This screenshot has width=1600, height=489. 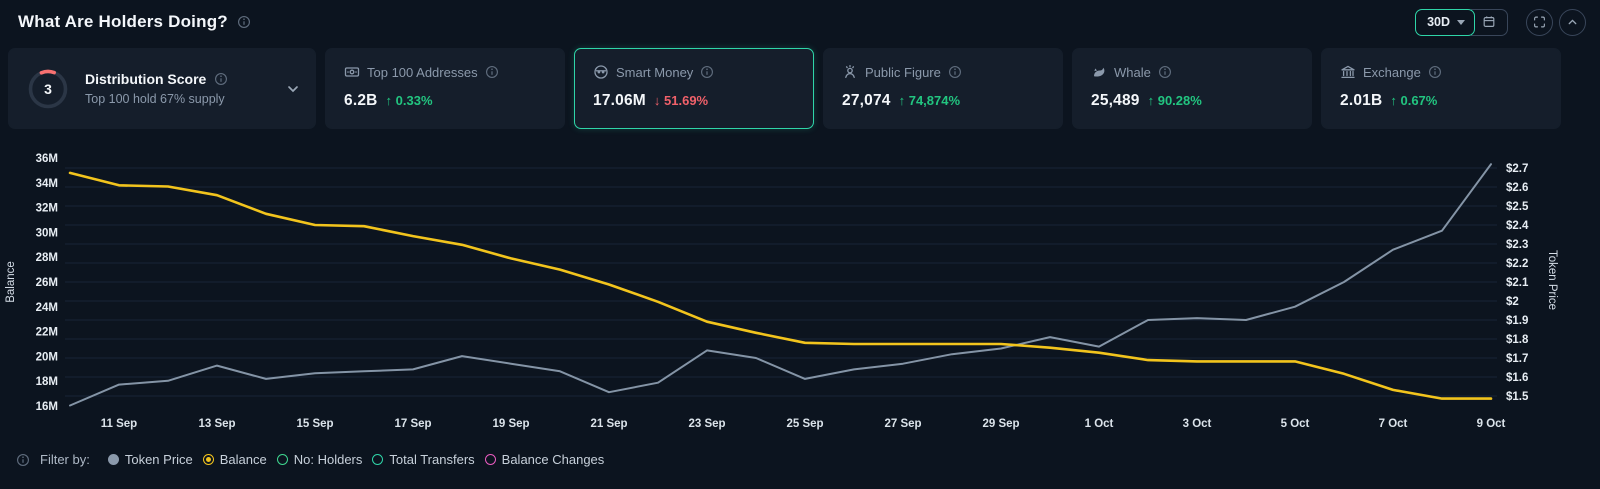 What do you see at coordinates (445, 88) in the screenshot?
I see `card-top-100-addresses: Top 100 Addresses 6.2B ↑ 0.33%` at bounding box center [445, 88].